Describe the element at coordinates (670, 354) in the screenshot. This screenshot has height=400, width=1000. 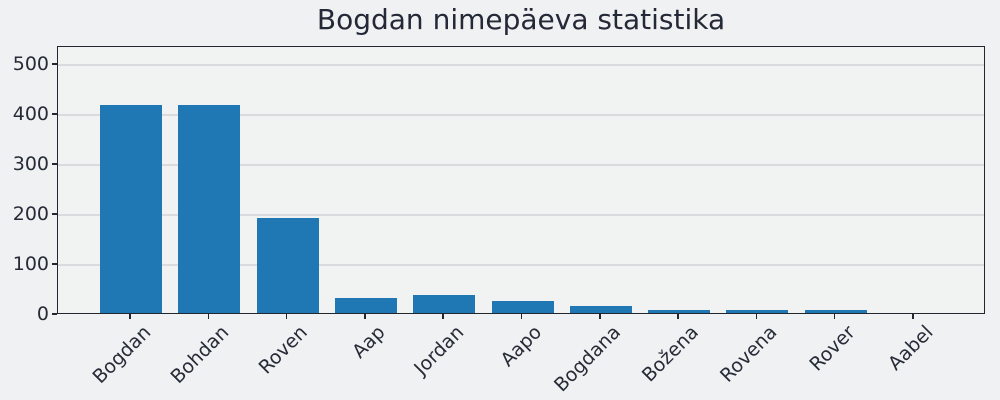
I see `x-tick-label: Božena` at that location.